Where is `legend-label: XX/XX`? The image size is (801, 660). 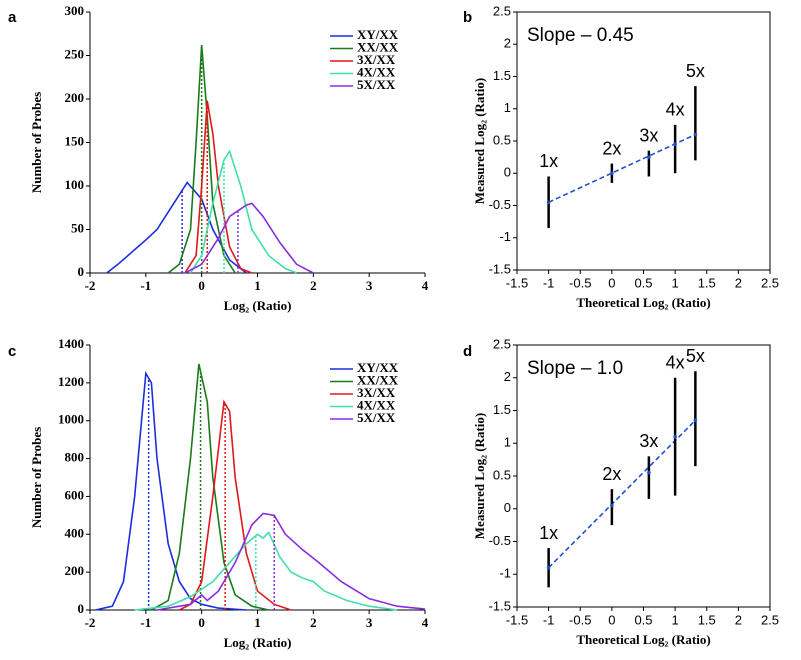 legend-label: XX/XX is located at coordinates (378, 46).